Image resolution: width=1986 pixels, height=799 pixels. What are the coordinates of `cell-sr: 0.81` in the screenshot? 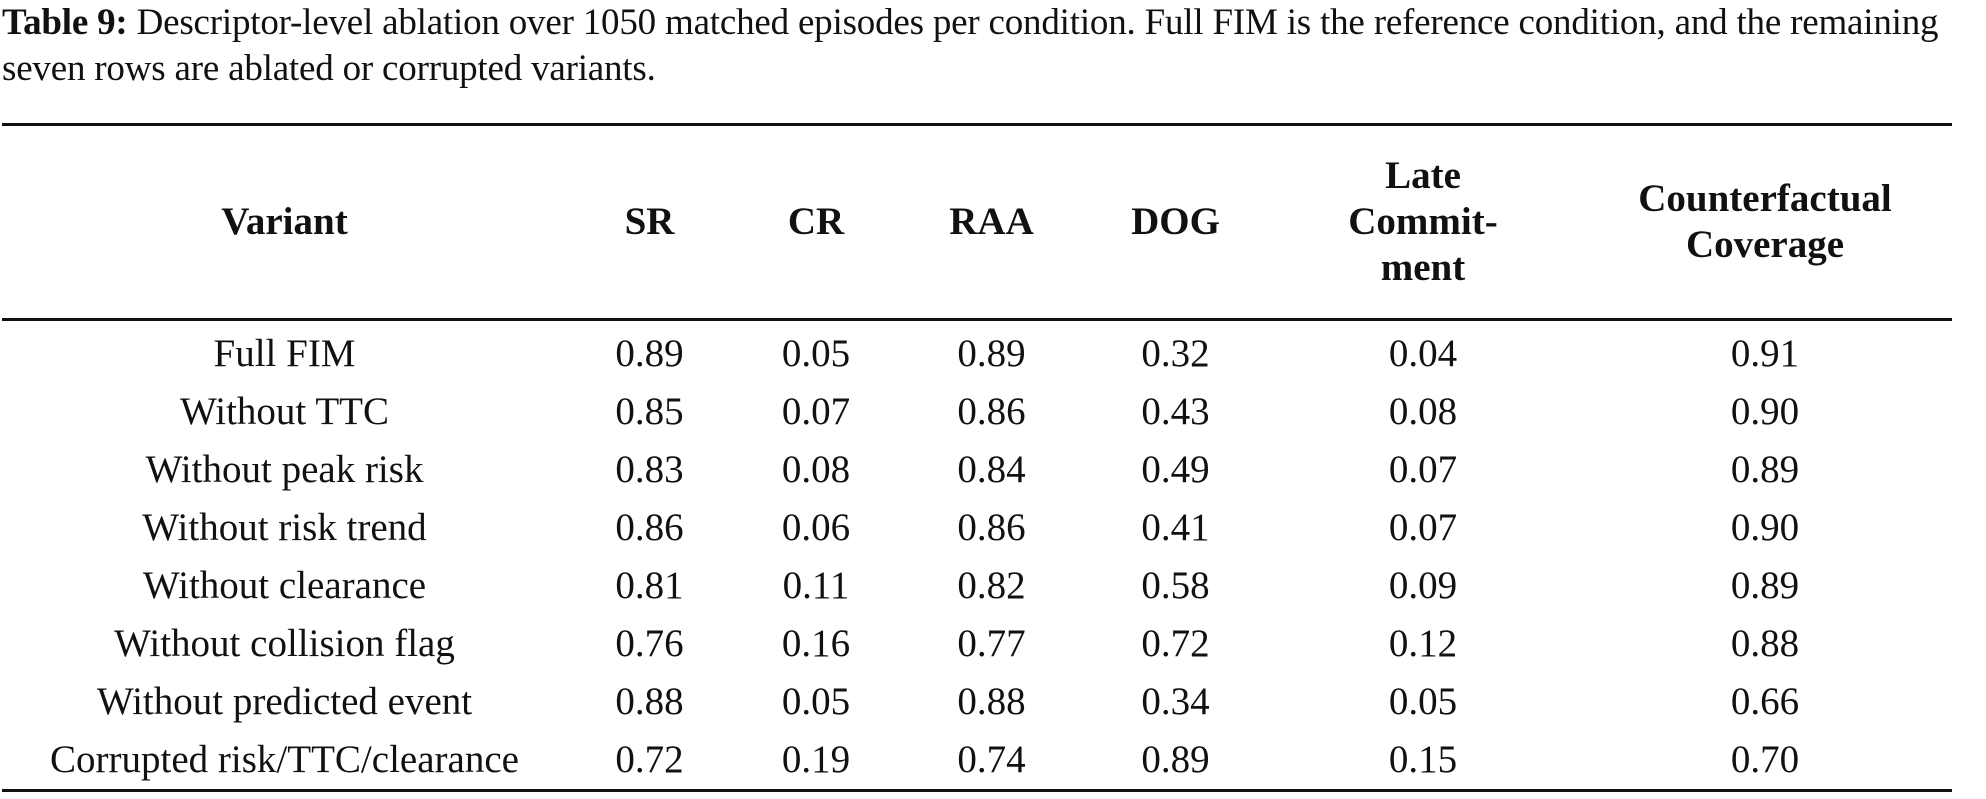 It's located at (649, 585).